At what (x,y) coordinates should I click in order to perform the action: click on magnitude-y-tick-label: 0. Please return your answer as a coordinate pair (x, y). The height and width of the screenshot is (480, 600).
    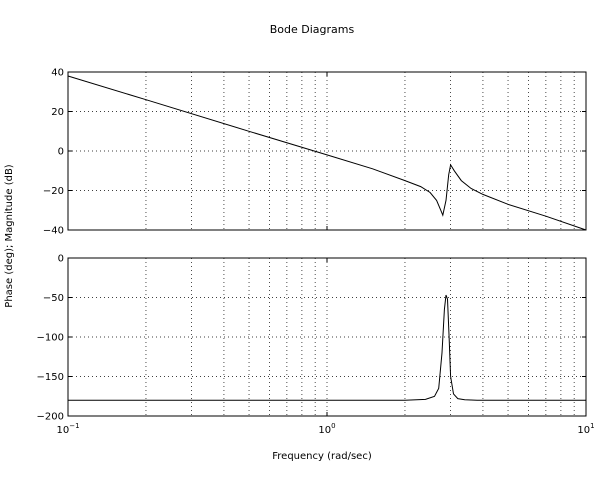
    Looking at the image, I should click on (61, 152).